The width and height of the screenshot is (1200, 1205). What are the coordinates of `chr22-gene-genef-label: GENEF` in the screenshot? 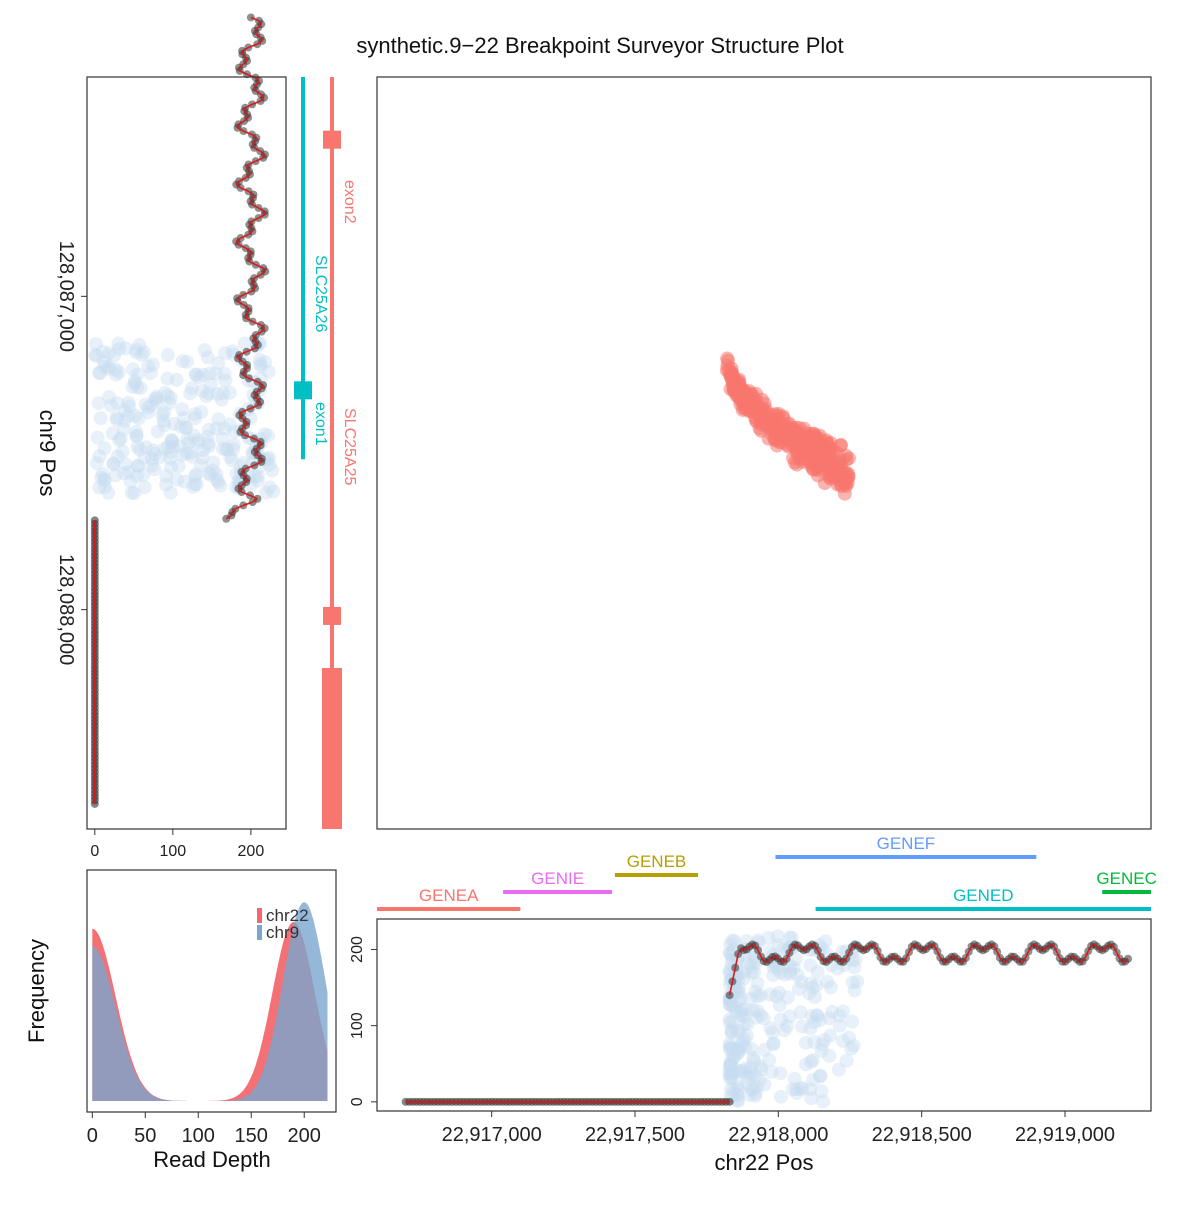 It's located at (906, 843).